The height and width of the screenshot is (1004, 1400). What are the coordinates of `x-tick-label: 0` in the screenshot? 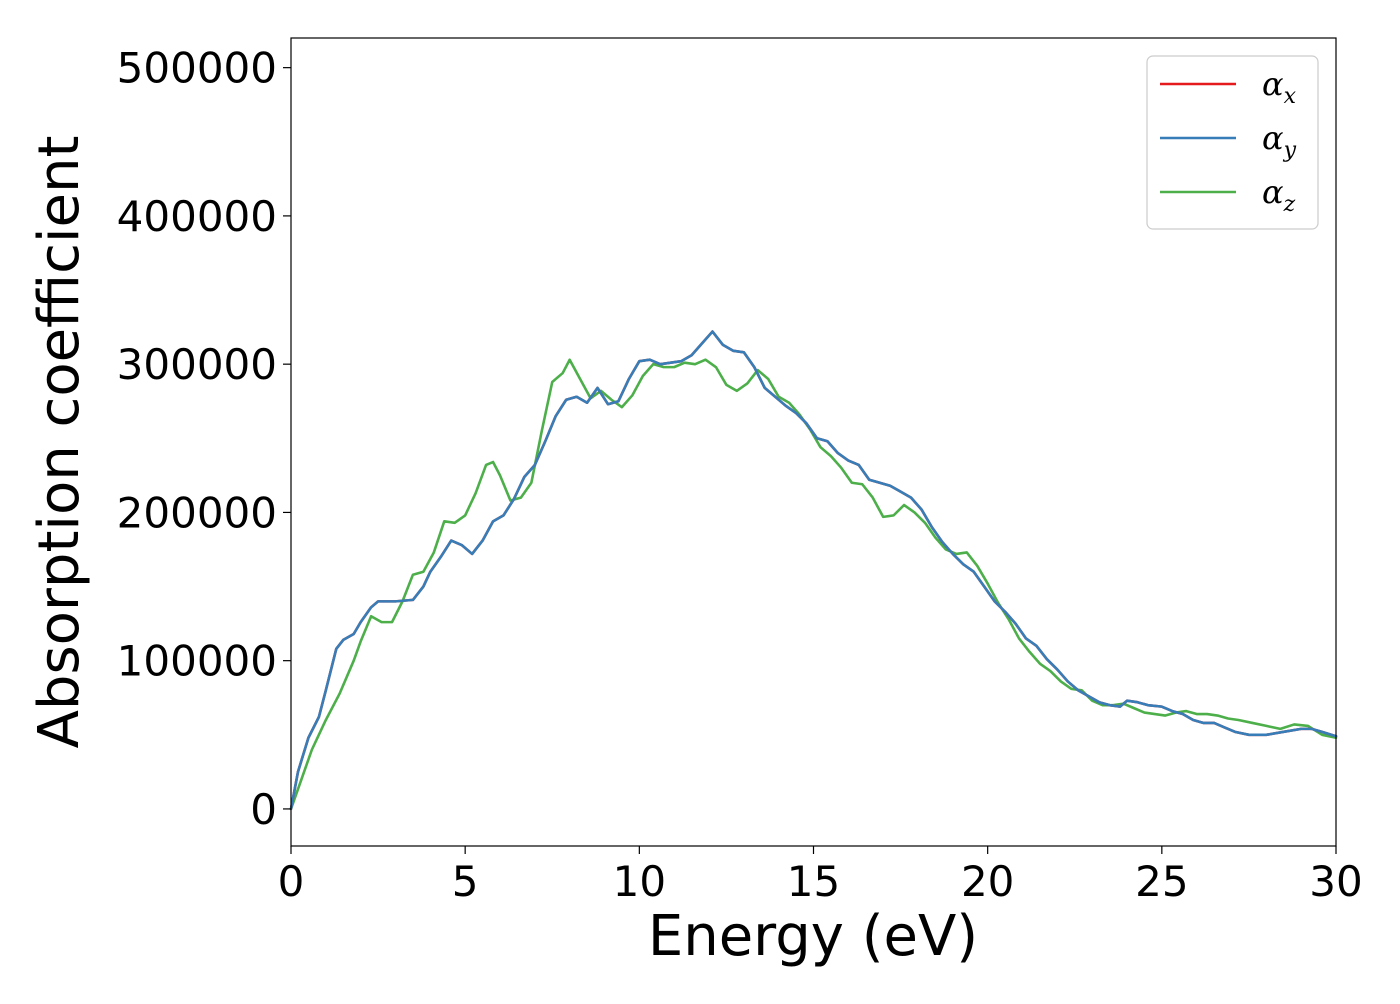 It's located at (291, 881).